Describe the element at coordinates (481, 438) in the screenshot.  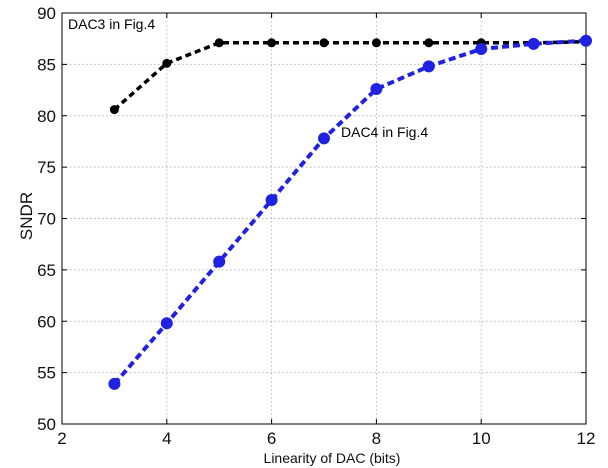
I see `x-tick-label: 10` at that location.